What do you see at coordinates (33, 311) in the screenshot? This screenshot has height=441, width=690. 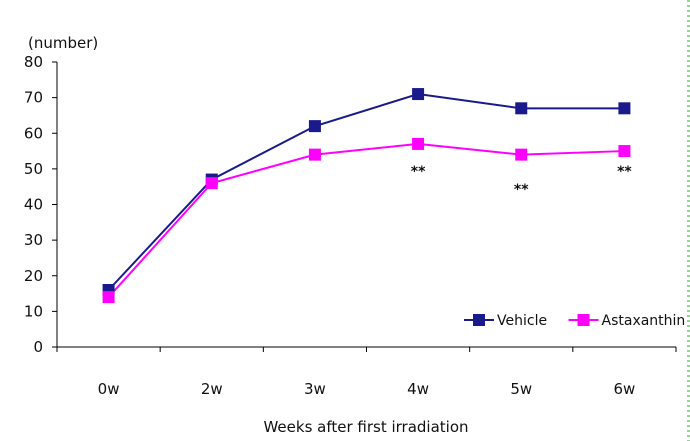 I see `y-tick-label: 10` at bounding box center [33, 311].